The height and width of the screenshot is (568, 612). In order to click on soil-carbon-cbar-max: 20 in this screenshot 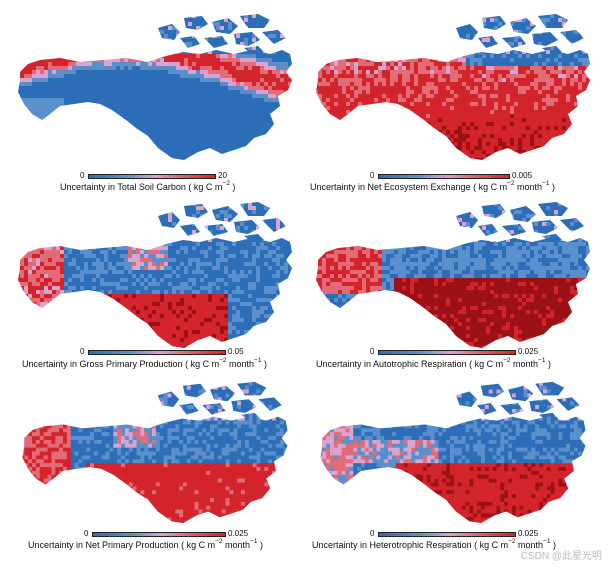, I will do `click(222, 175)`.